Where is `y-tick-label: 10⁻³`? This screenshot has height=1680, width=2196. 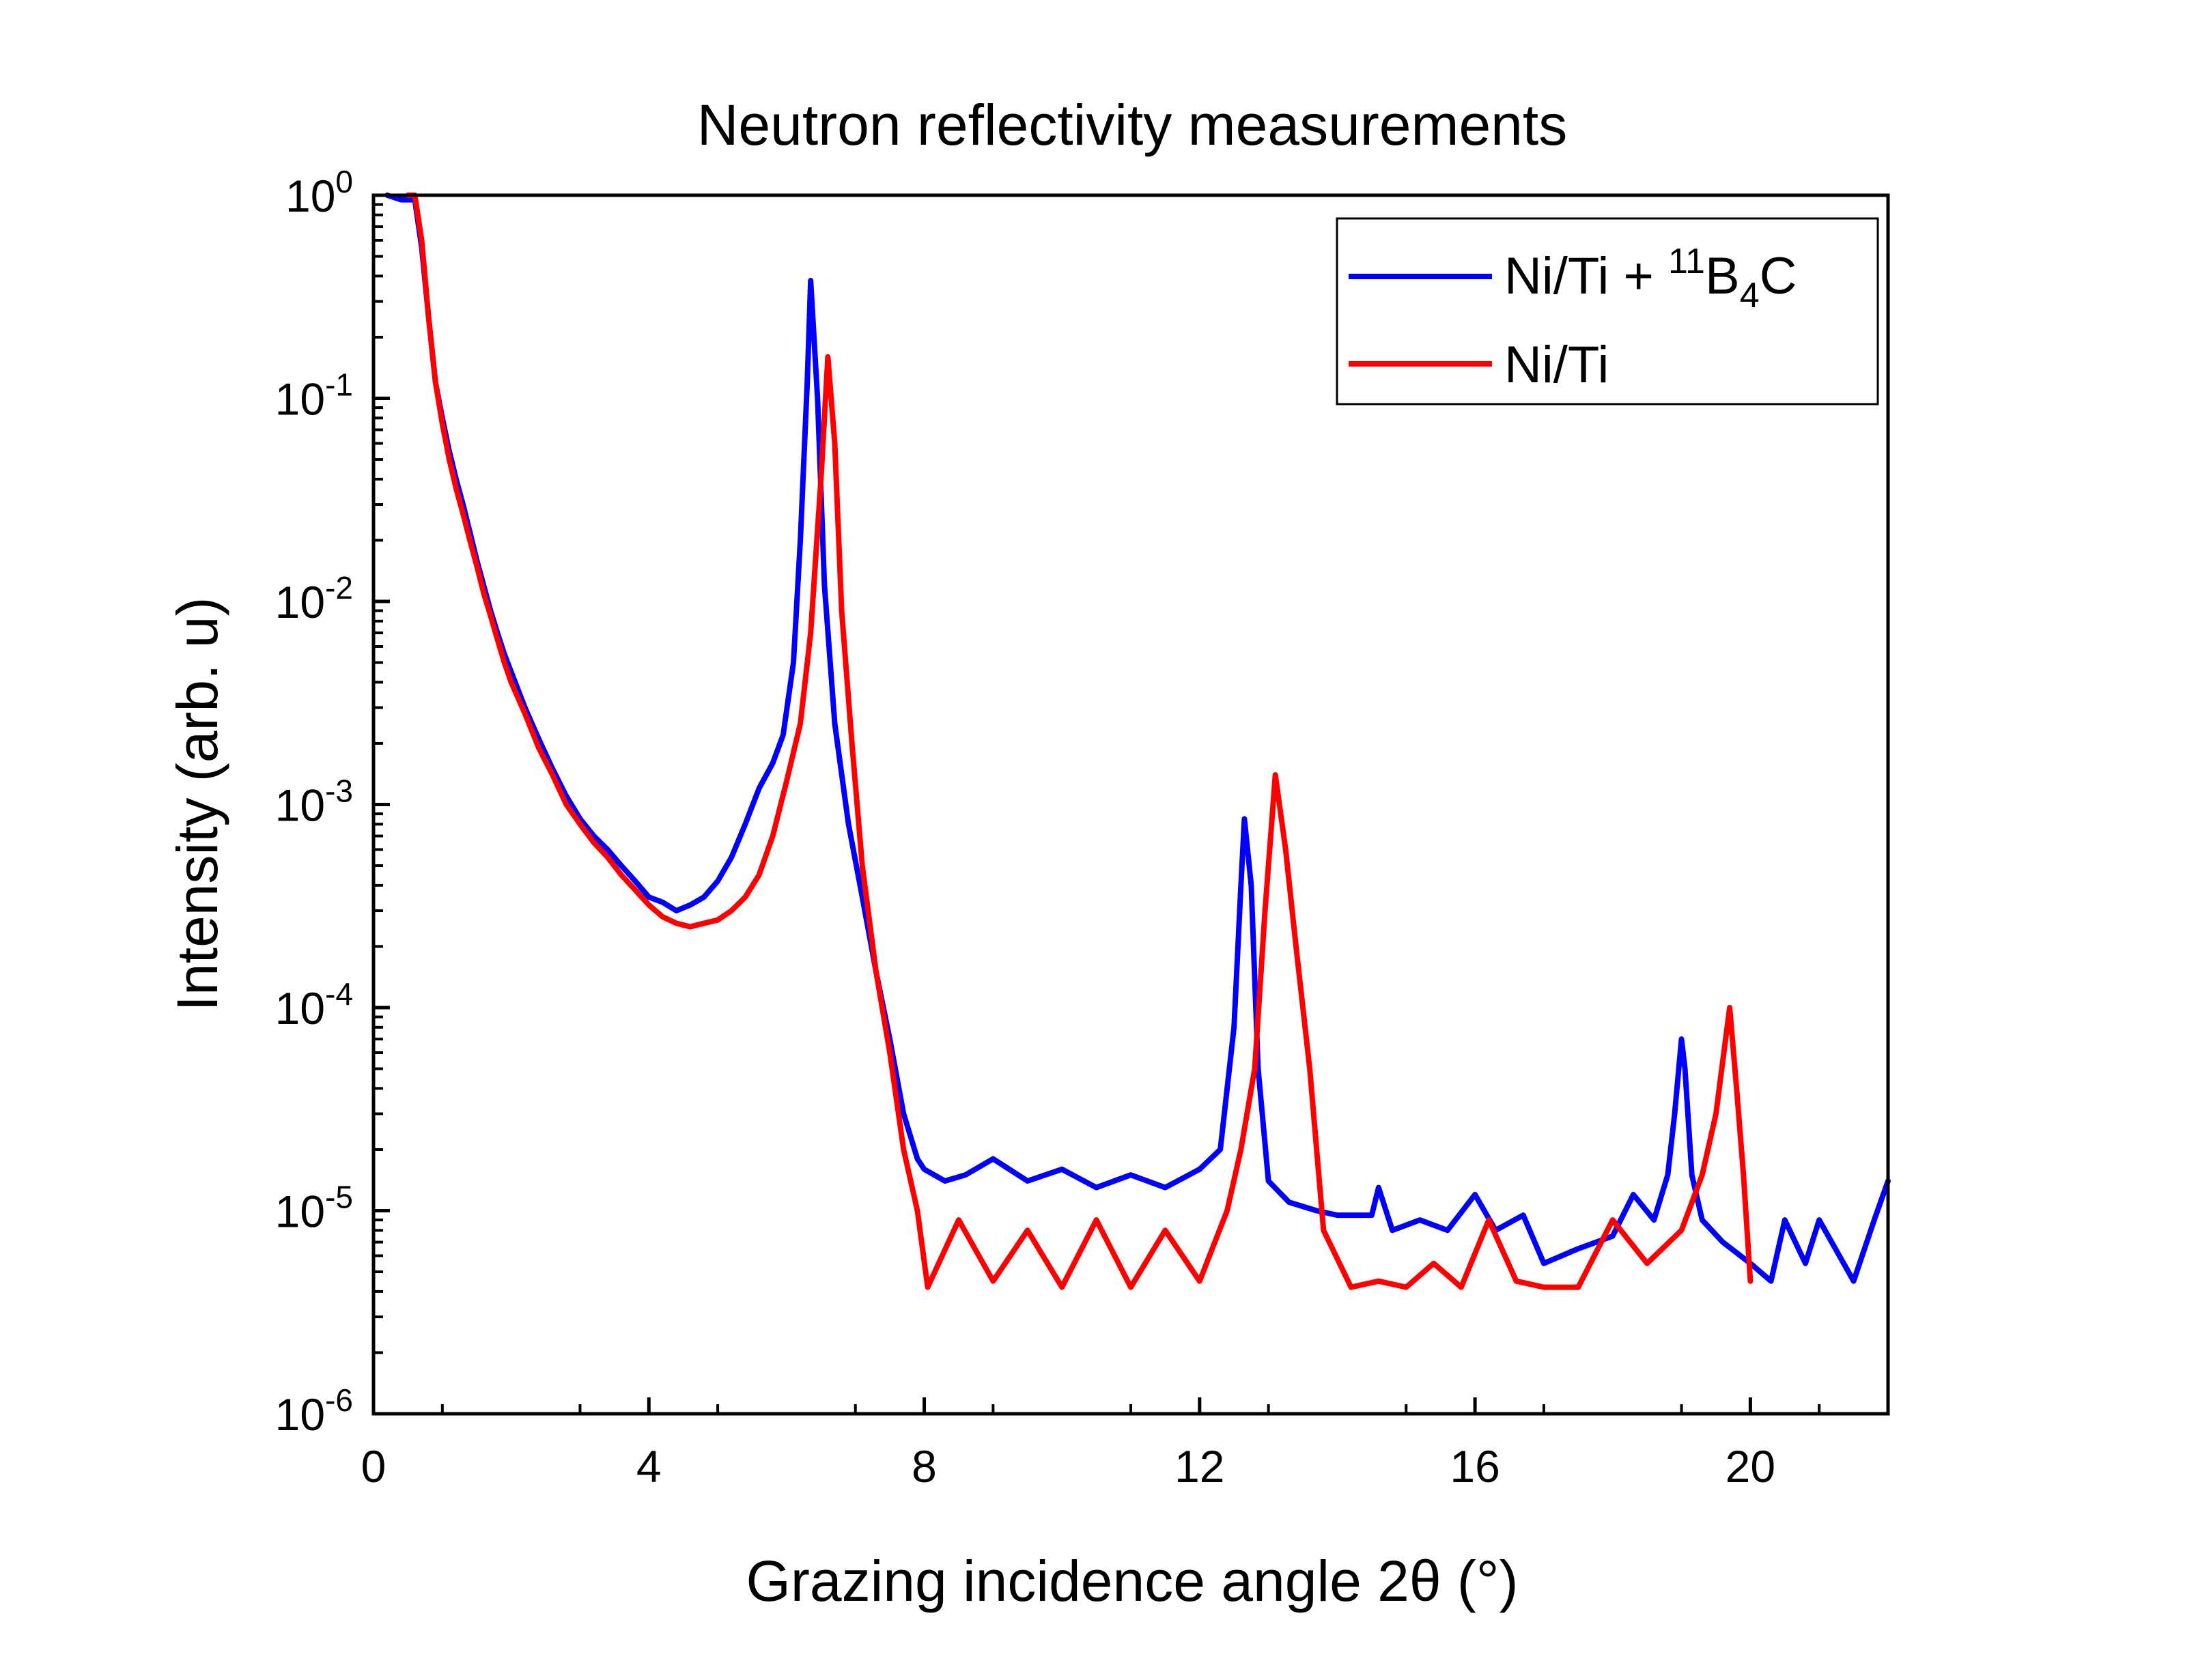
y-tick-label: 10⁻³ is located at coordinates (314, 802).